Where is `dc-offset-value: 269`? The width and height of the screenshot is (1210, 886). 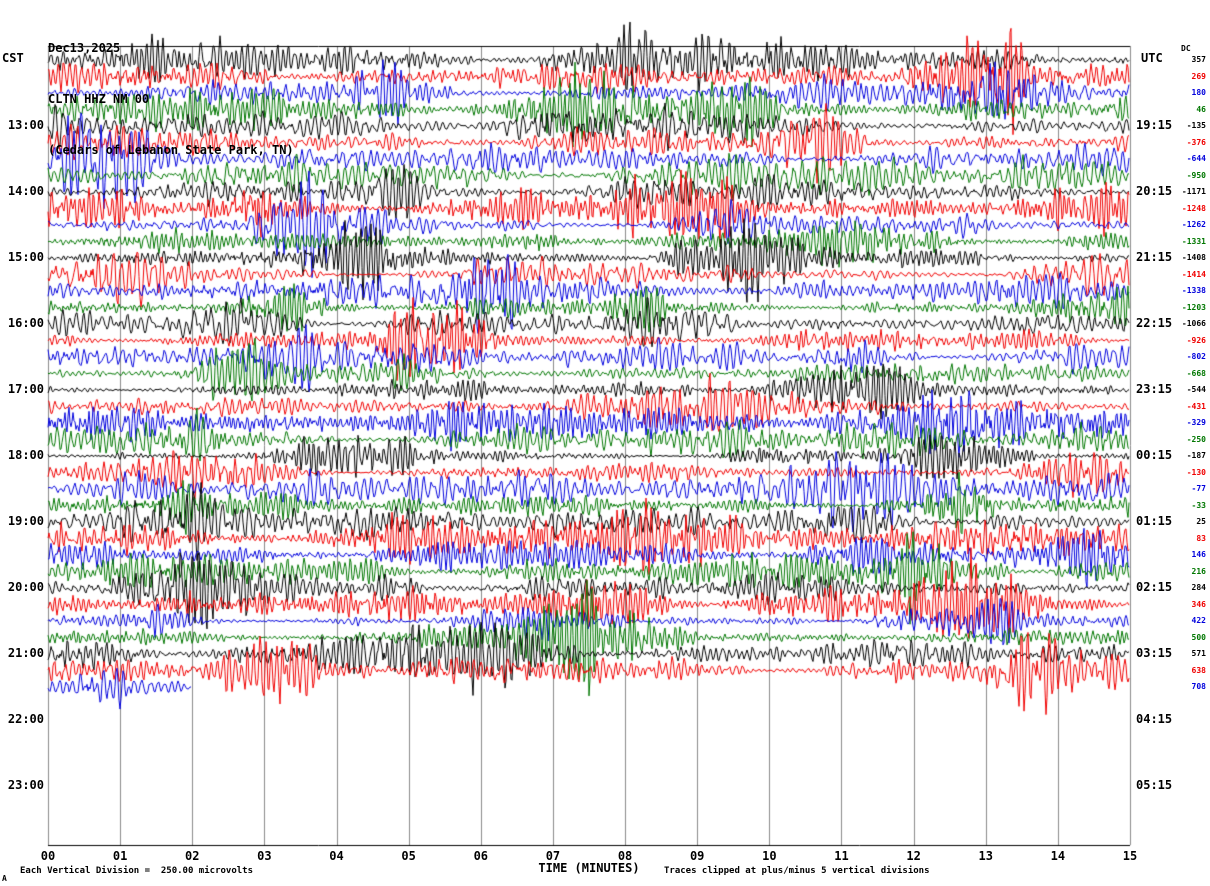 dc-offset-value: 269 is located at coordinates (1198, 76).